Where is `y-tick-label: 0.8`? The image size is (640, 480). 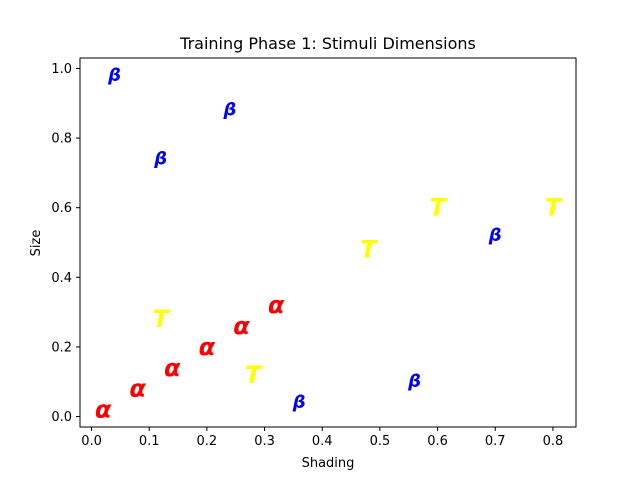 y-tick-label: 0.8 is located at coordinates (61, 139).